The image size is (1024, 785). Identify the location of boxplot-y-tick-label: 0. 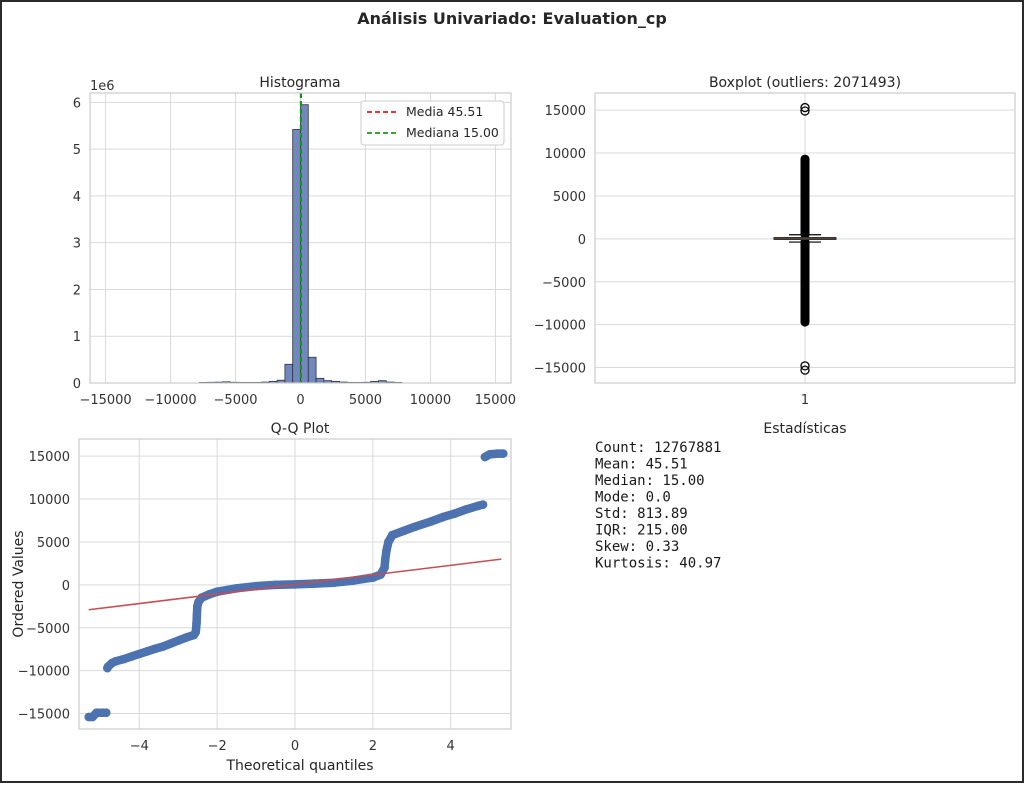
(582, 240).